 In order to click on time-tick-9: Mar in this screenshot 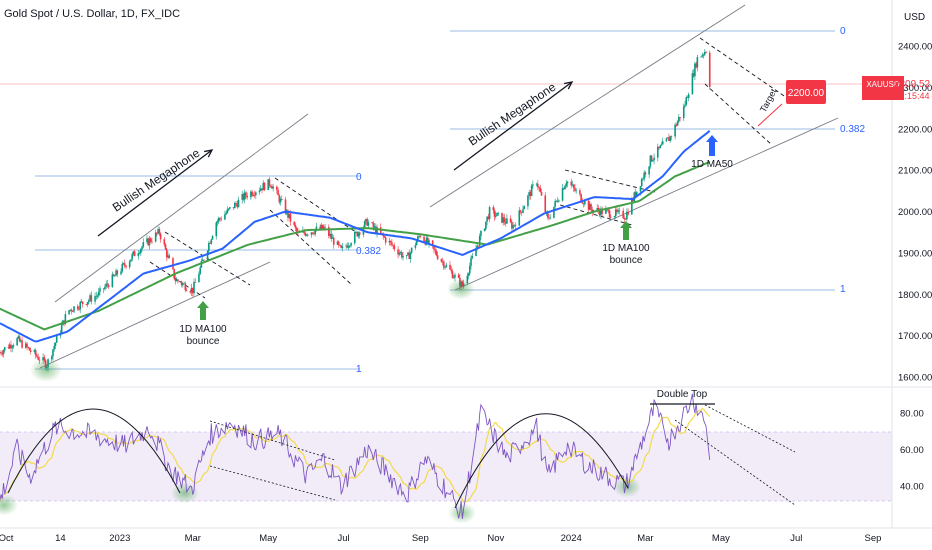, I will do `click(645, 538)`.